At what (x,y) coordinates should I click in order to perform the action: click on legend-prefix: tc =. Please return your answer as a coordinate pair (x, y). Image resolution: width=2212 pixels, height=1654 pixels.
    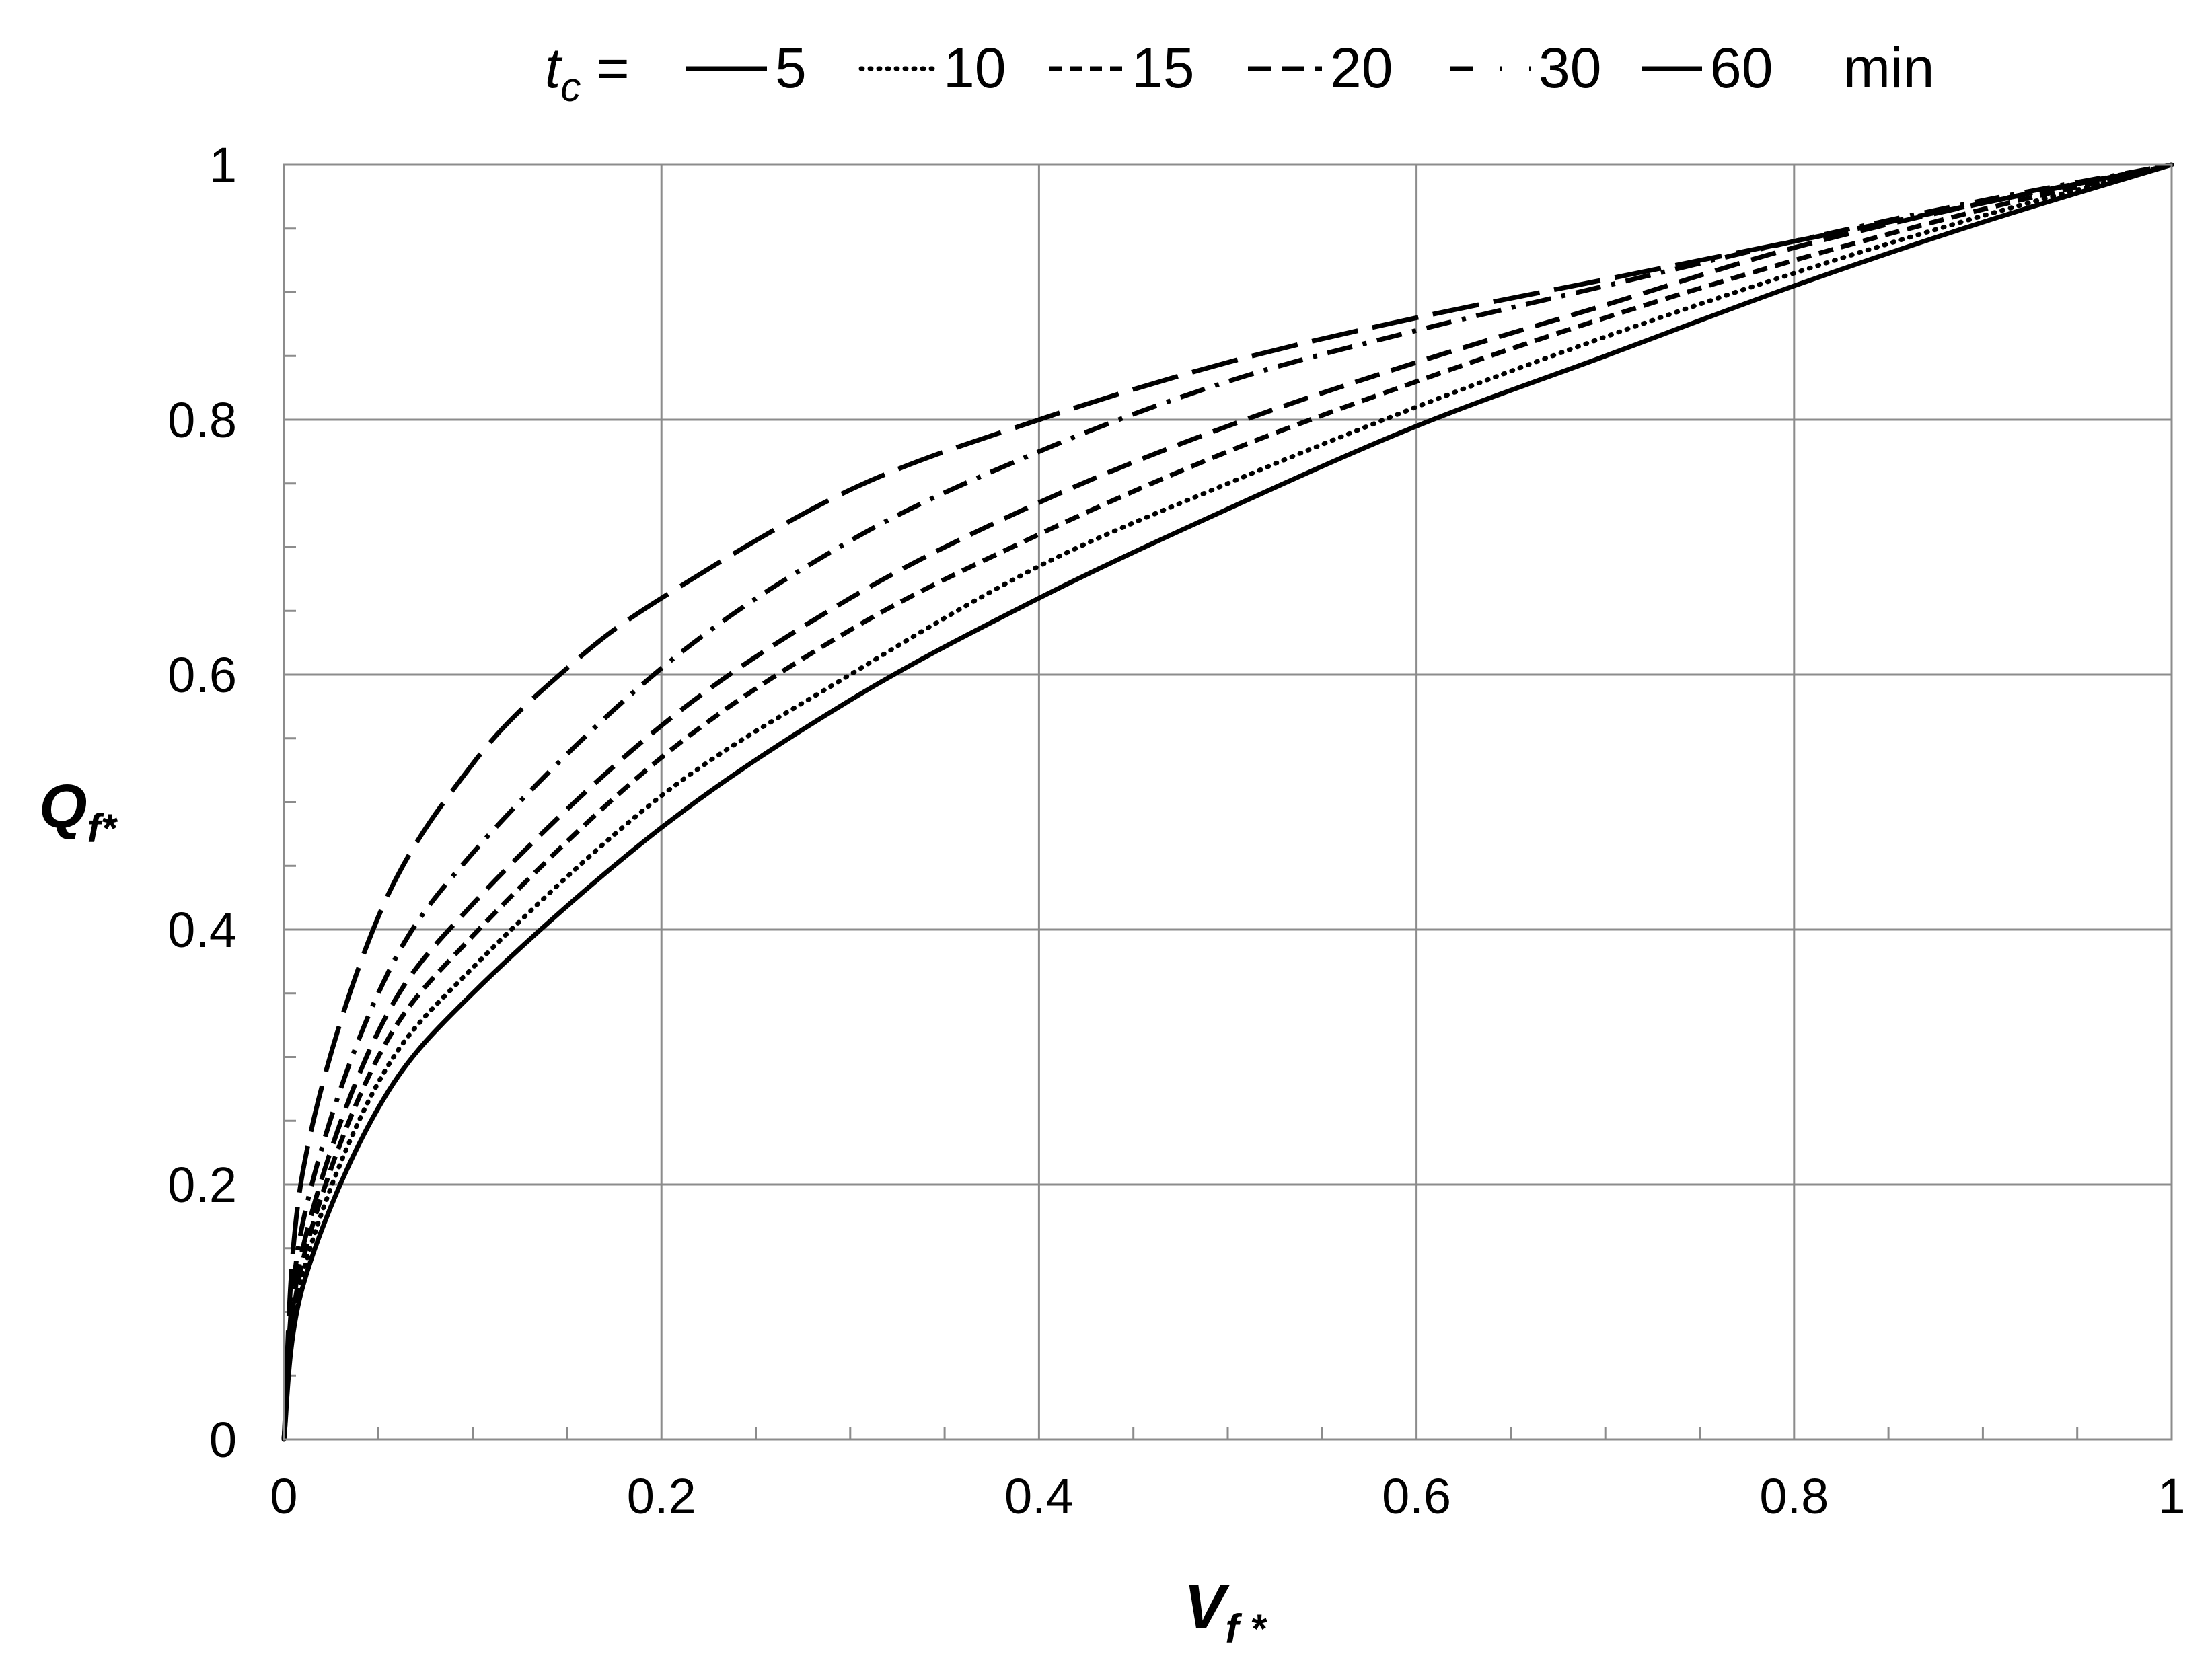
    Looking at the image, I should click on (587, 73).